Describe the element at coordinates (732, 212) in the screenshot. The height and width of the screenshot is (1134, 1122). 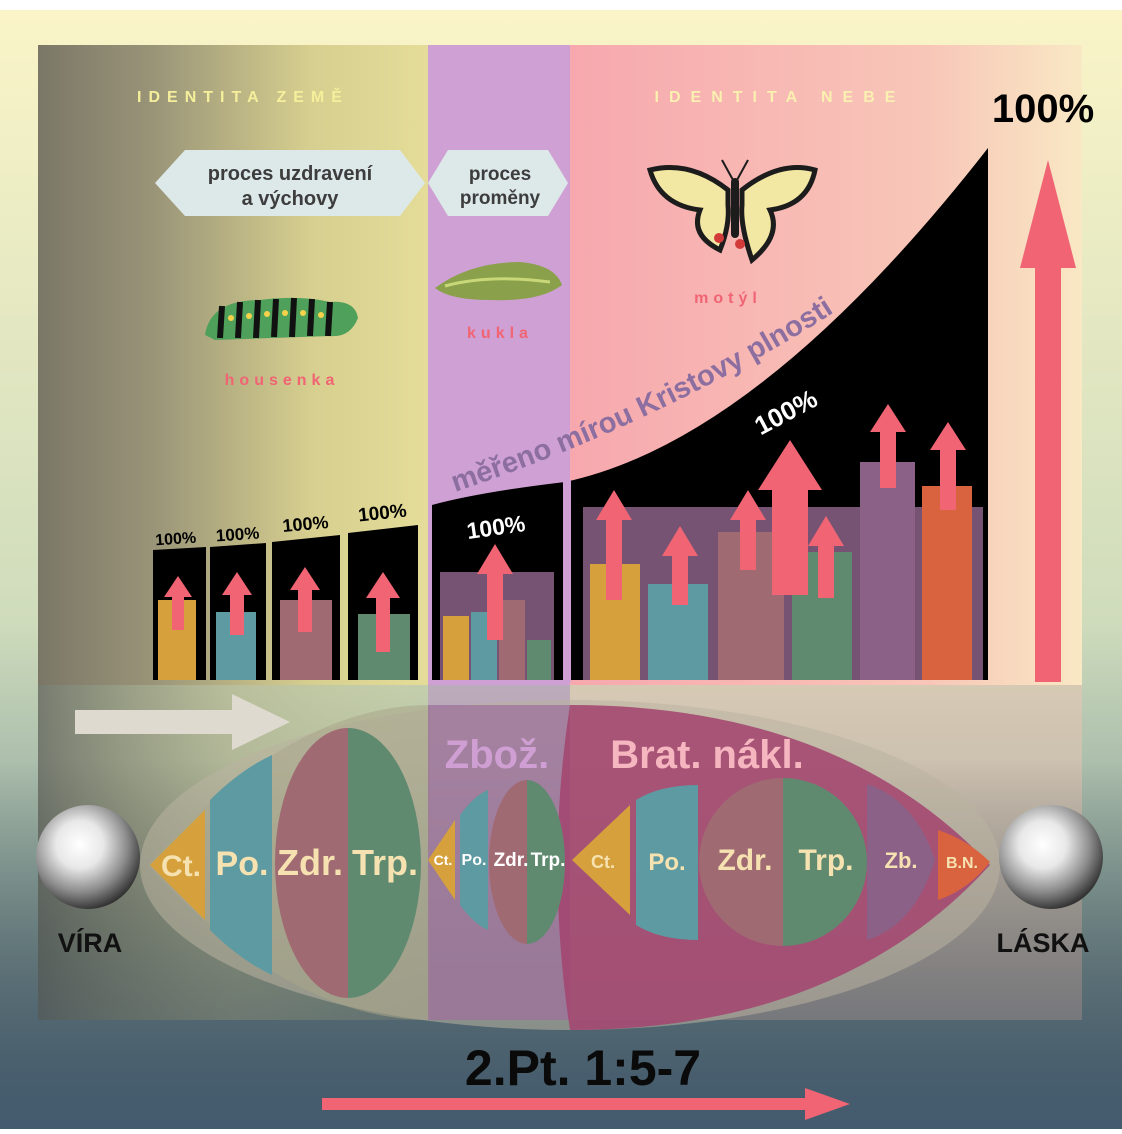
I see `butterfly-icon` at that location.